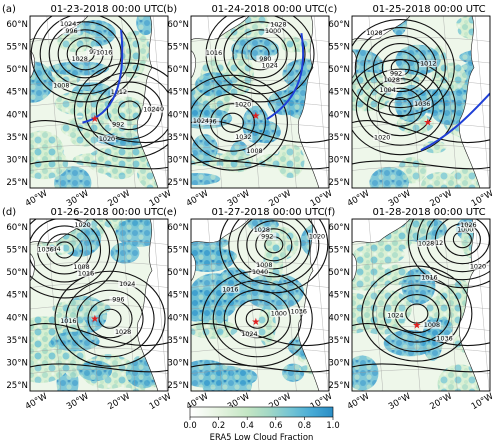  Describe the element at coordinates (468, 225) in the screenshot. I see `isobar-label: 1026` at that location.